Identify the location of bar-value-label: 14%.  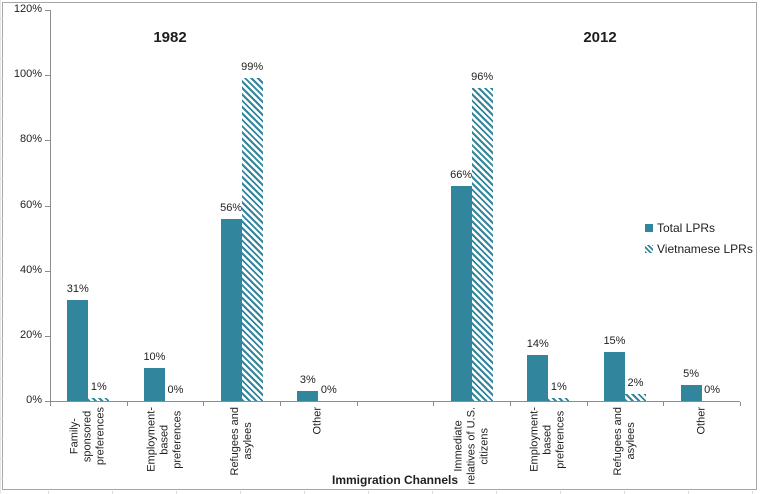
(537, 344).